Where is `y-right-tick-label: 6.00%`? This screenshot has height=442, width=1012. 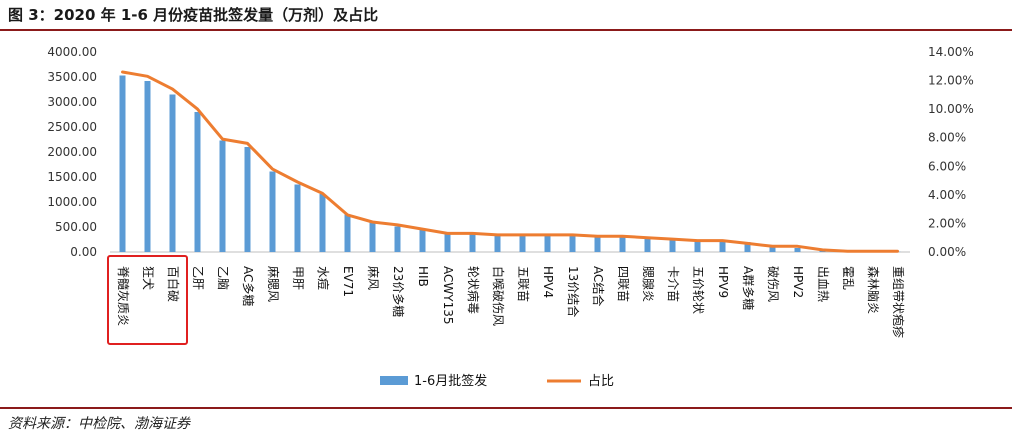
y-right-tick-label: 6.00% is located at coordinates (947, 166).